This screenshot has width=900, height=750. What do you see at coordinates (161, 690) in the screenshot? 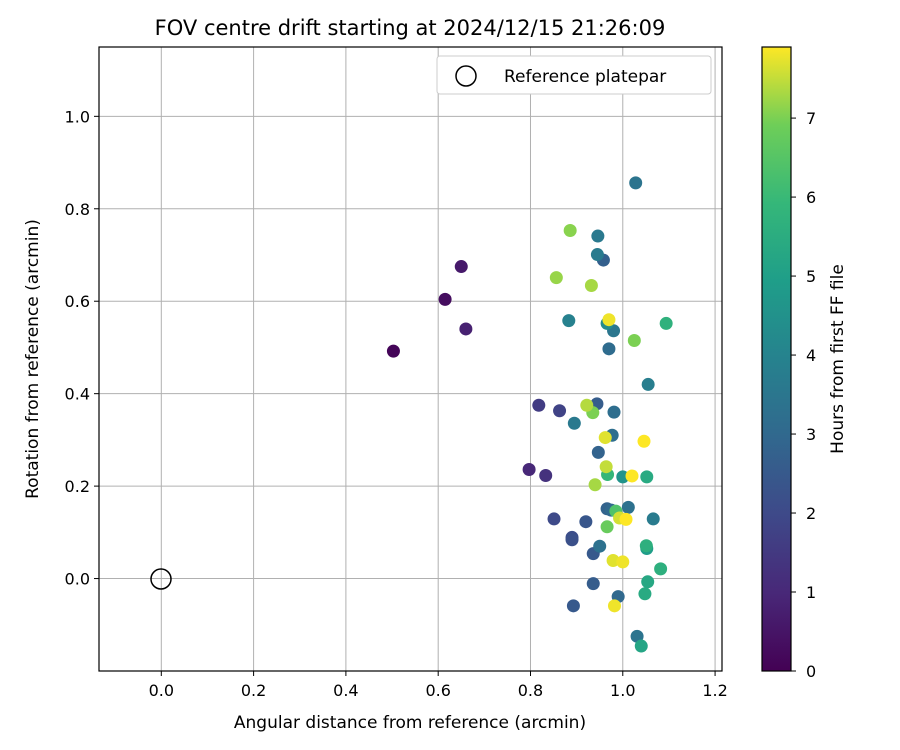
I see `x-tick-label: 0.0` at bounding box center [161, 690].